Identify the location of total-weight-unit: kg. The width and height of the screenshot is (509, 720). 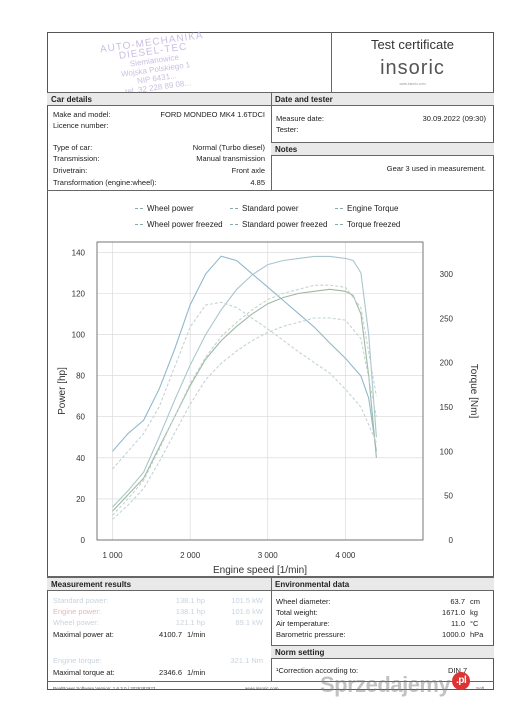
(474, 612).